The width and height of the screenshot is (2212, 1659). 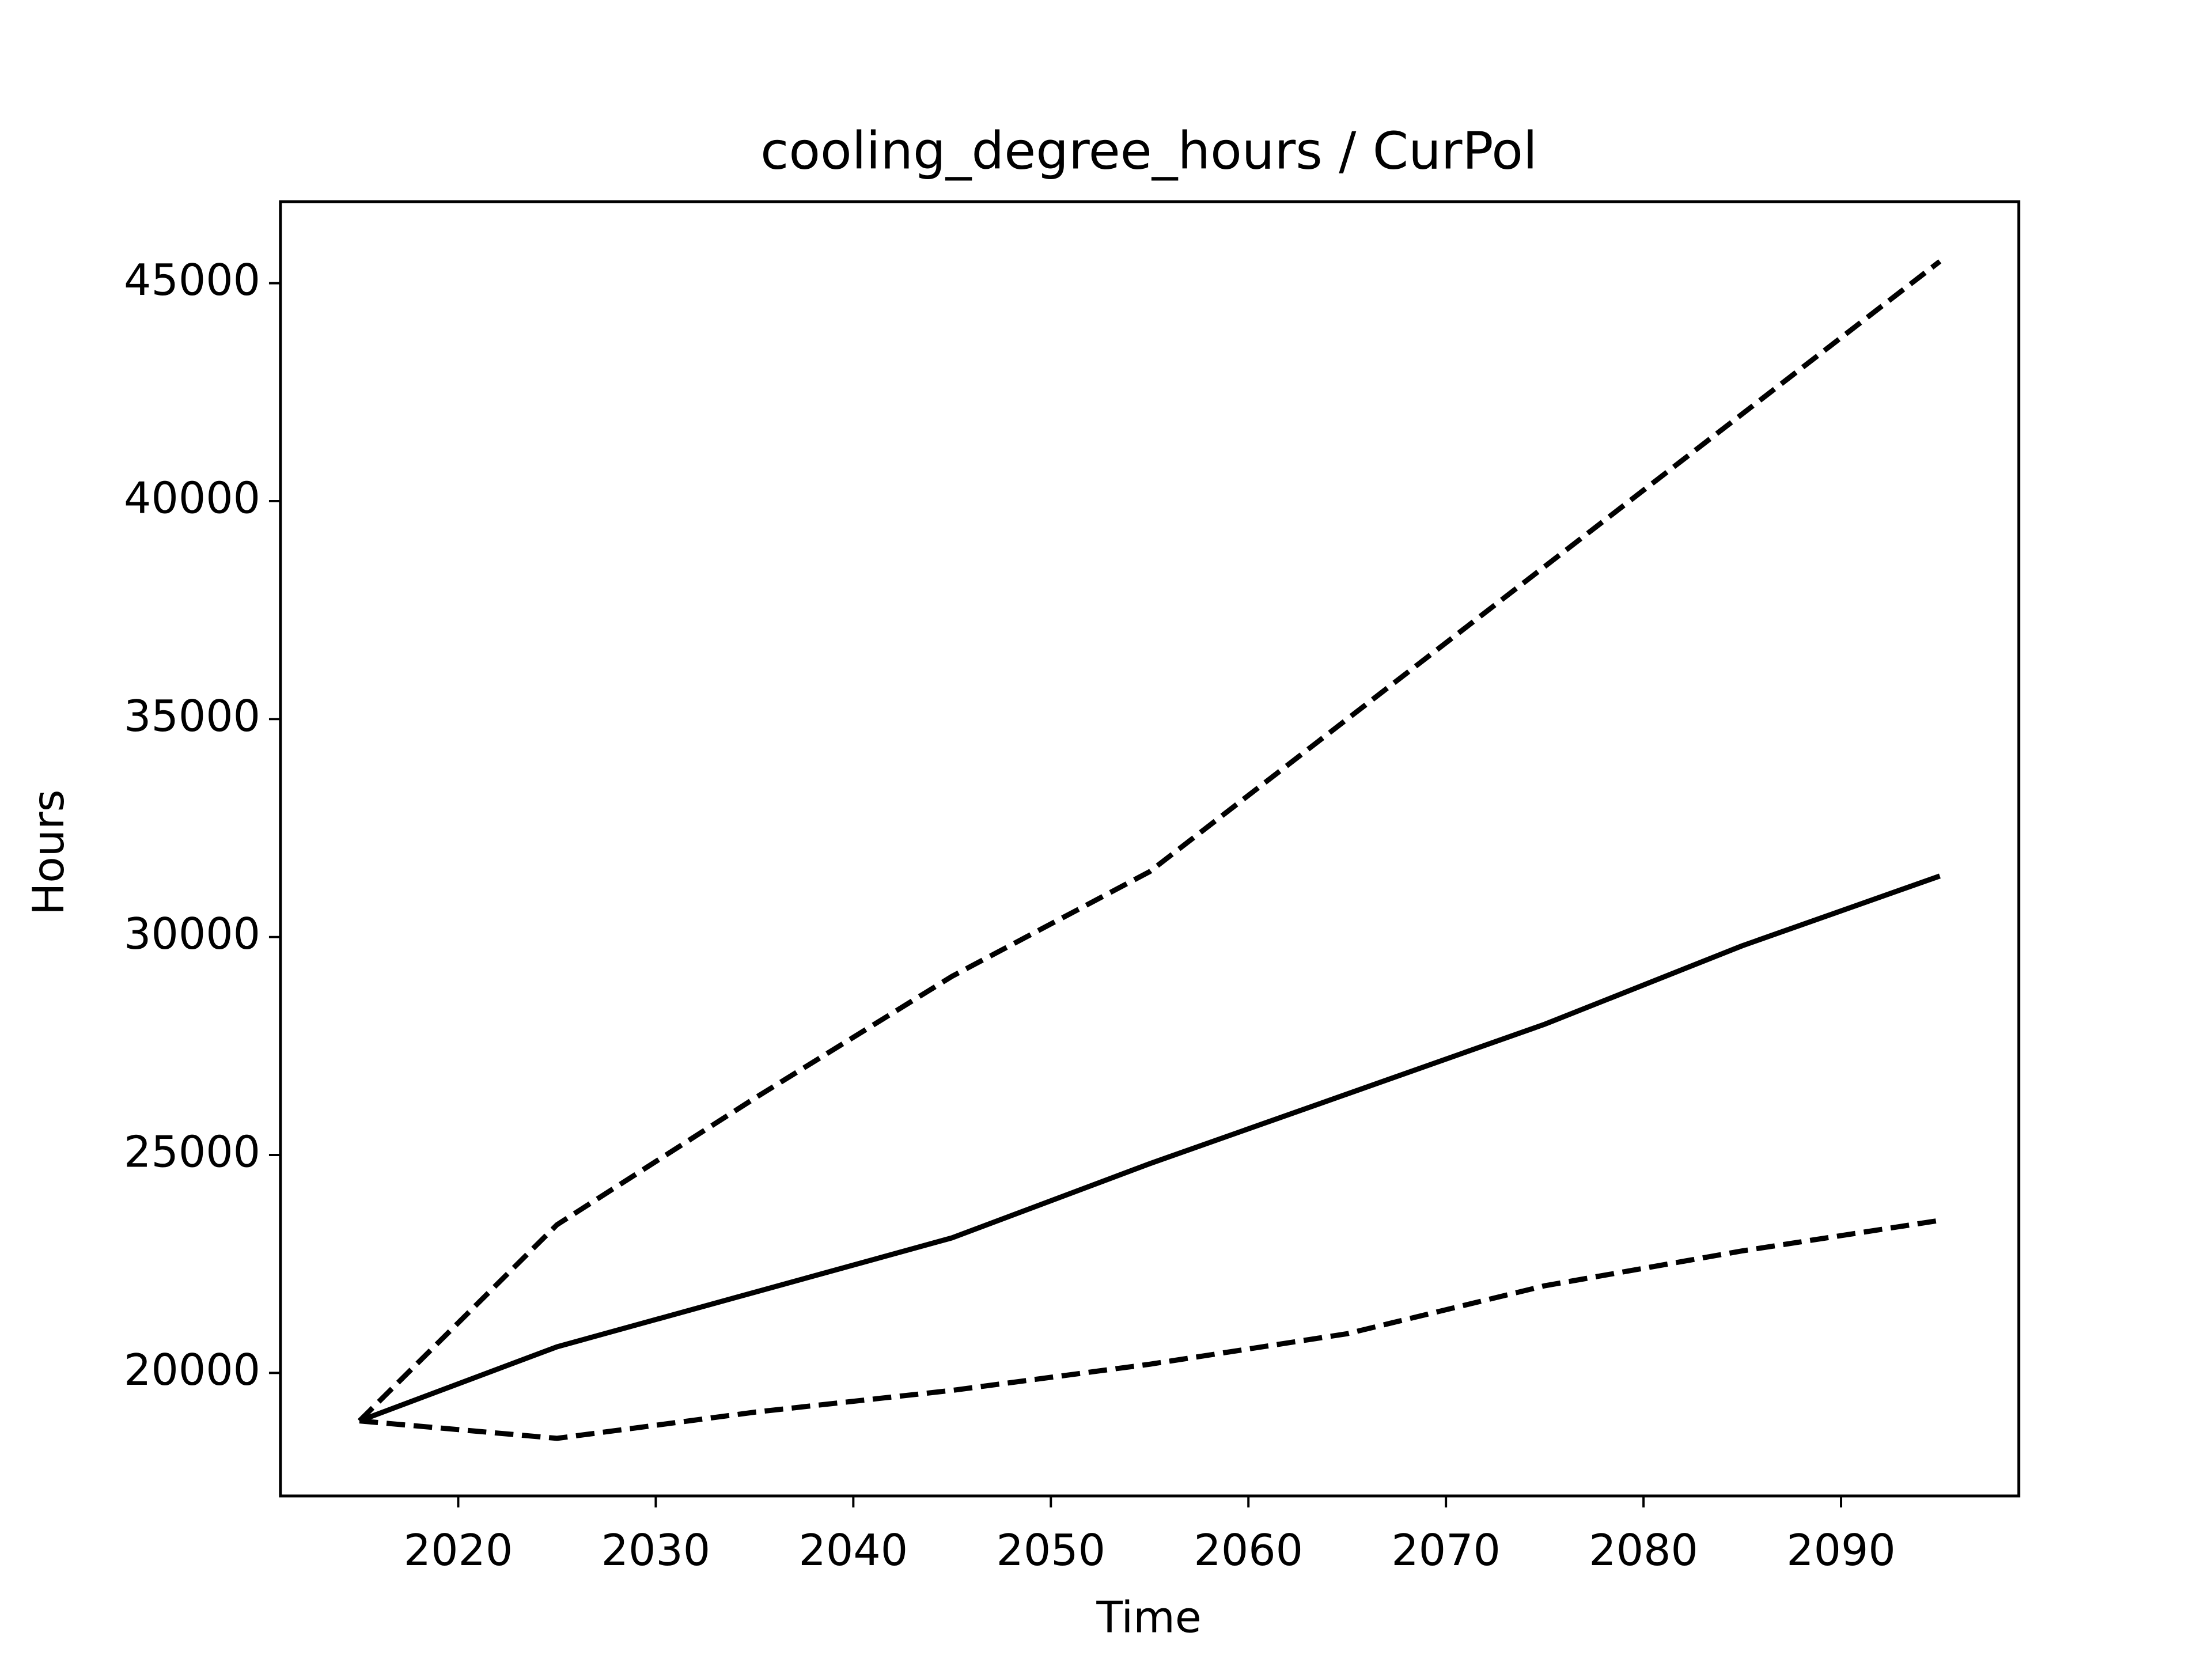 What do you see at coordinates (192, 498) in the screenshot?
I see `y-tick-label: 40000` at bounding box center [192, 498].